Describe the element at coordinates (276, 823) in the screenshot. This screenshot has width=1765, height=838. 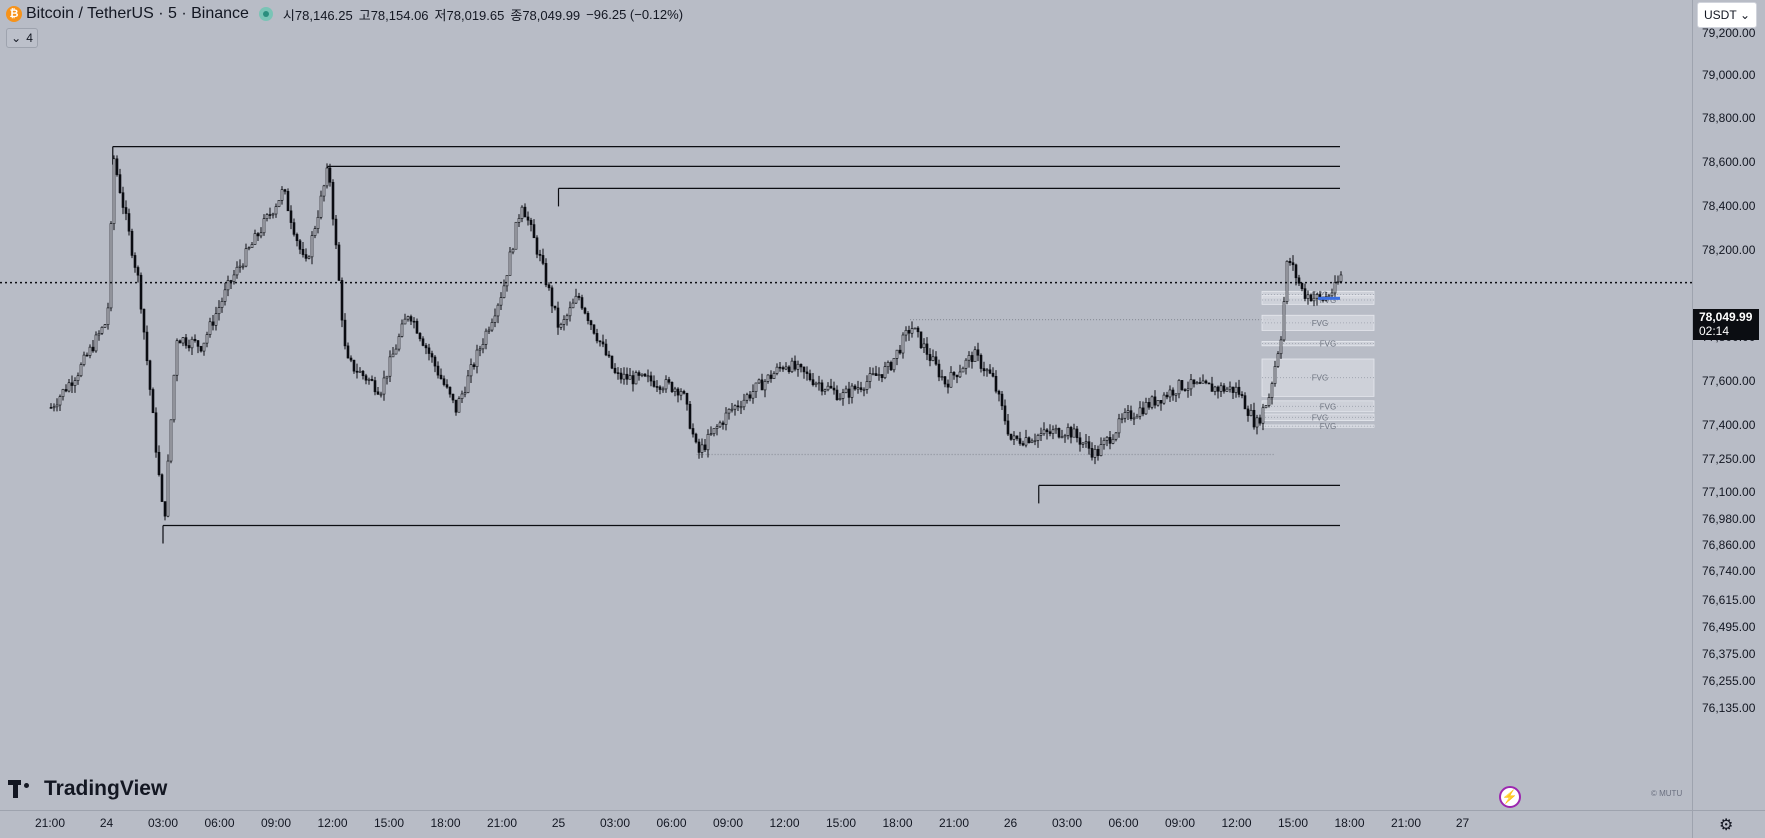
I see `time-tick-label: 09:00` at that location.